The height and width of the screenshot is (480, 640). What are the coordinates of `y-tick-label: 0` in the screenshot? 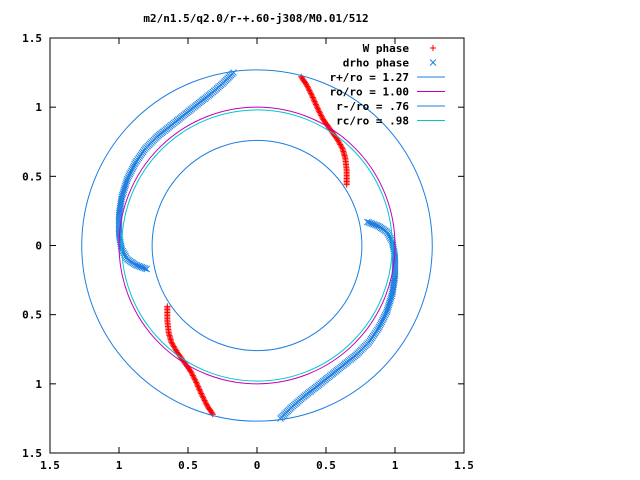 It's located at (38, 246).